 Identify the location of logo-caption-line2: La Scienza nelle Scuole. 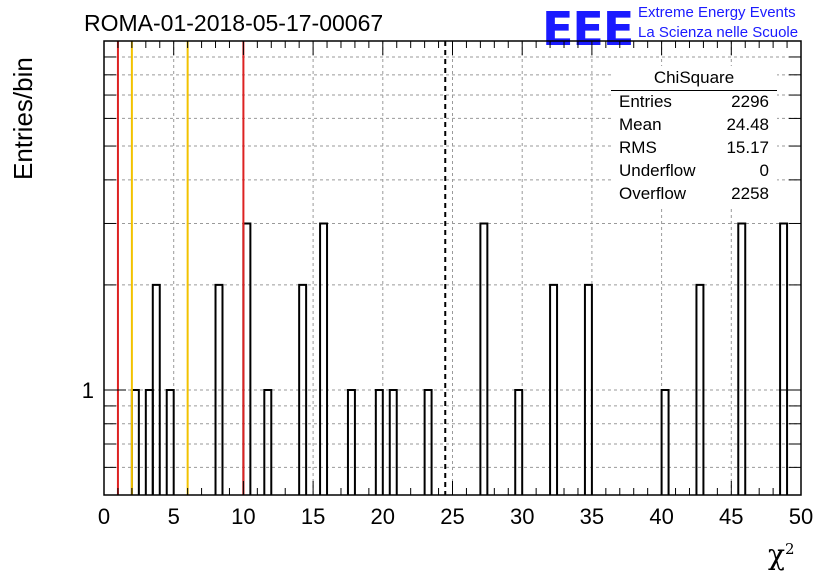
(718, 32).